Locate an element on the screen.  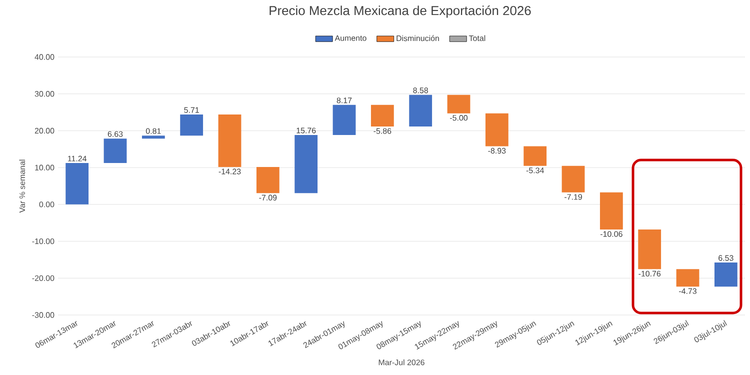
chart-title: Precio Mezcla Mexicana de Exportación 2026 is located at coordinates (400, 12).